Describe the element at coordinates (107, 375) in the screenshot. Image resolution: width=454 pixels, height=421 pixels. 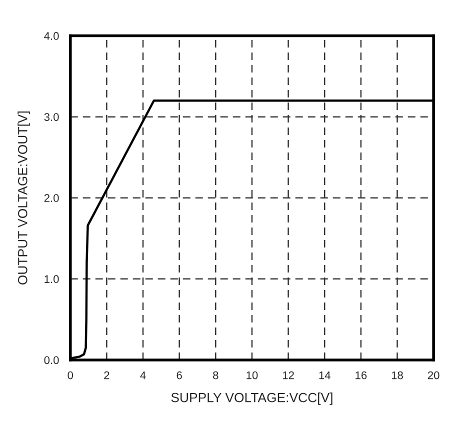
I see `x-tick-label: 2` at that location.